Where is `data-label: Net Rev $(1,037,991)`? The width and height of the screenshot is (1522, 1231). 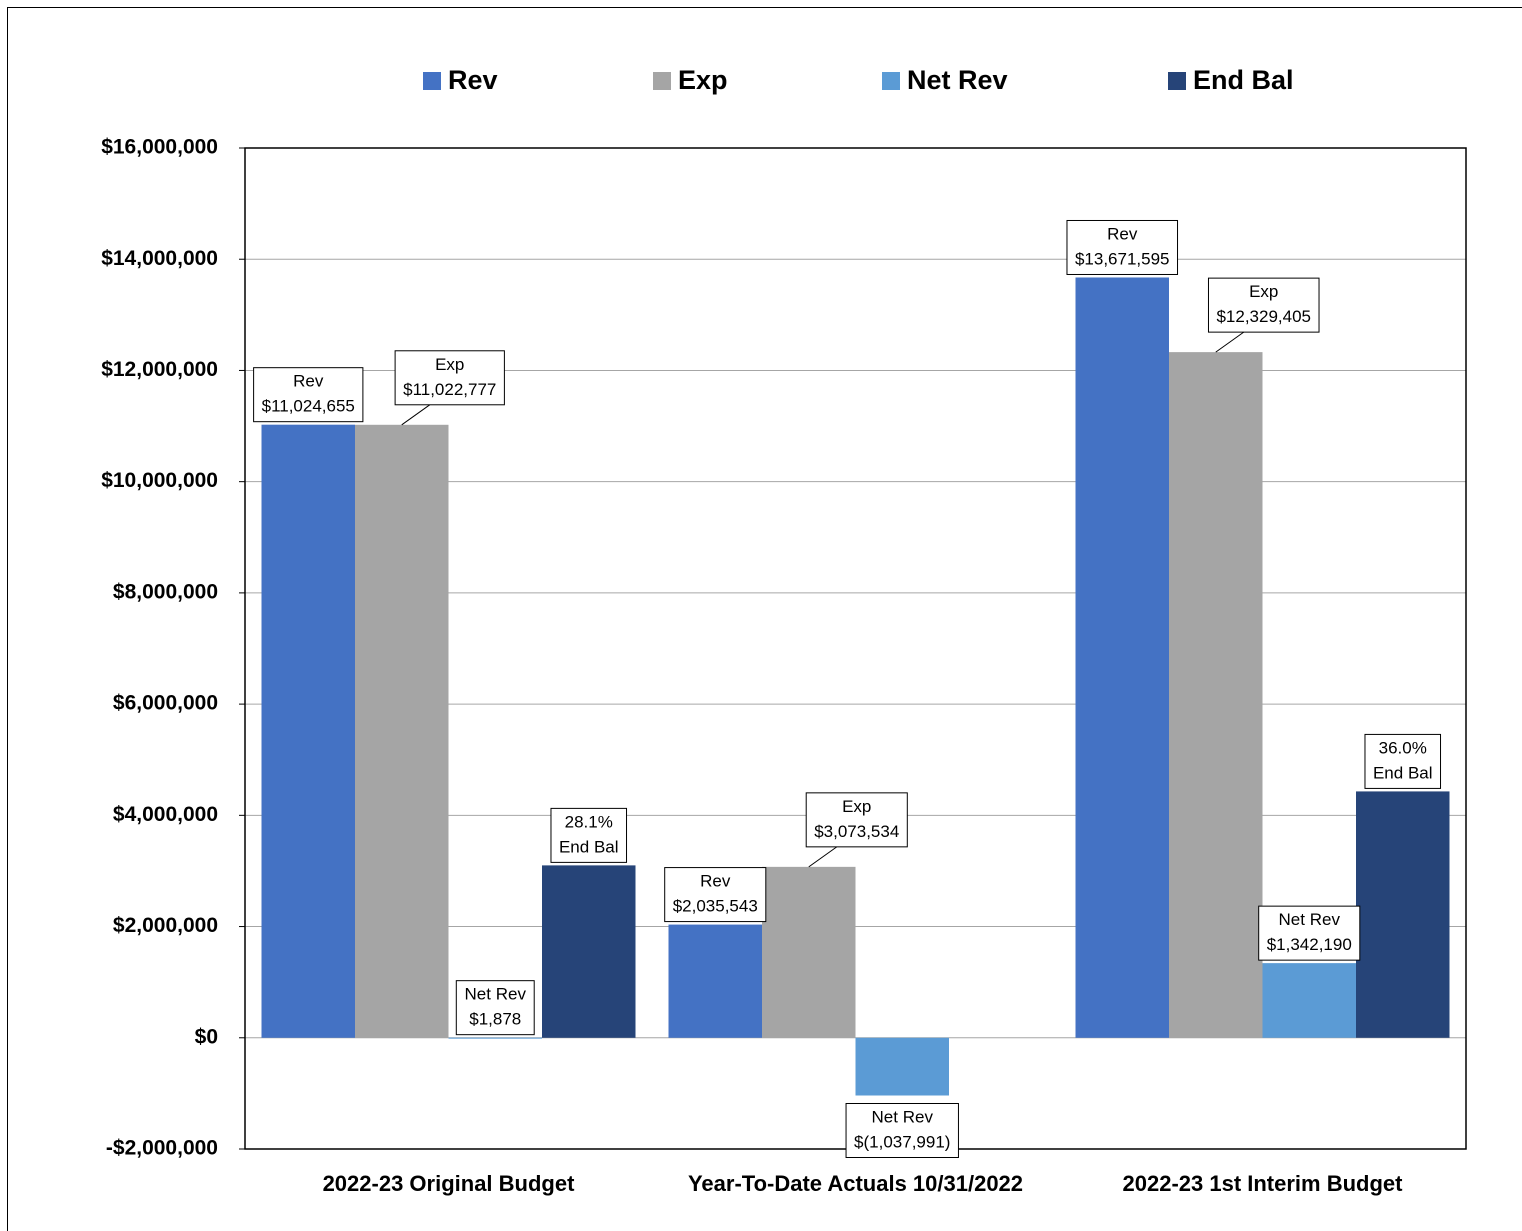
data-label: Net Rev $(1,037,991) is located at coordinates (902, 1131).